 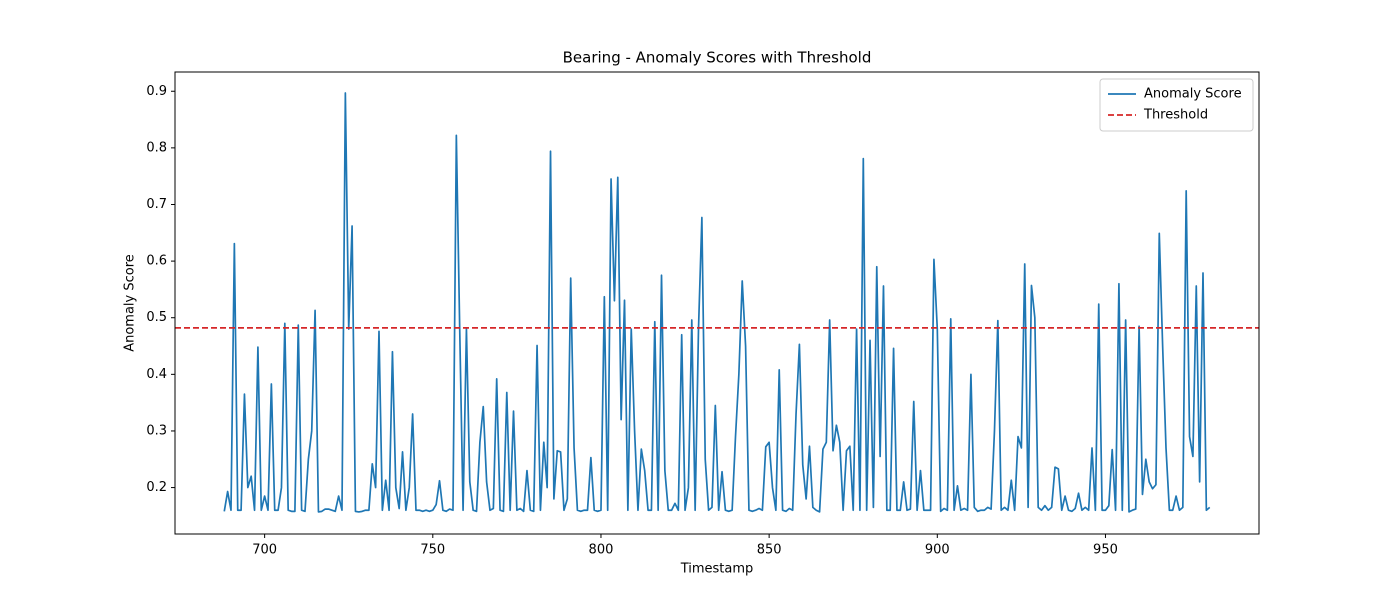 I want to click on x-axis-label: Timestamp, so click(x=717, y=569).